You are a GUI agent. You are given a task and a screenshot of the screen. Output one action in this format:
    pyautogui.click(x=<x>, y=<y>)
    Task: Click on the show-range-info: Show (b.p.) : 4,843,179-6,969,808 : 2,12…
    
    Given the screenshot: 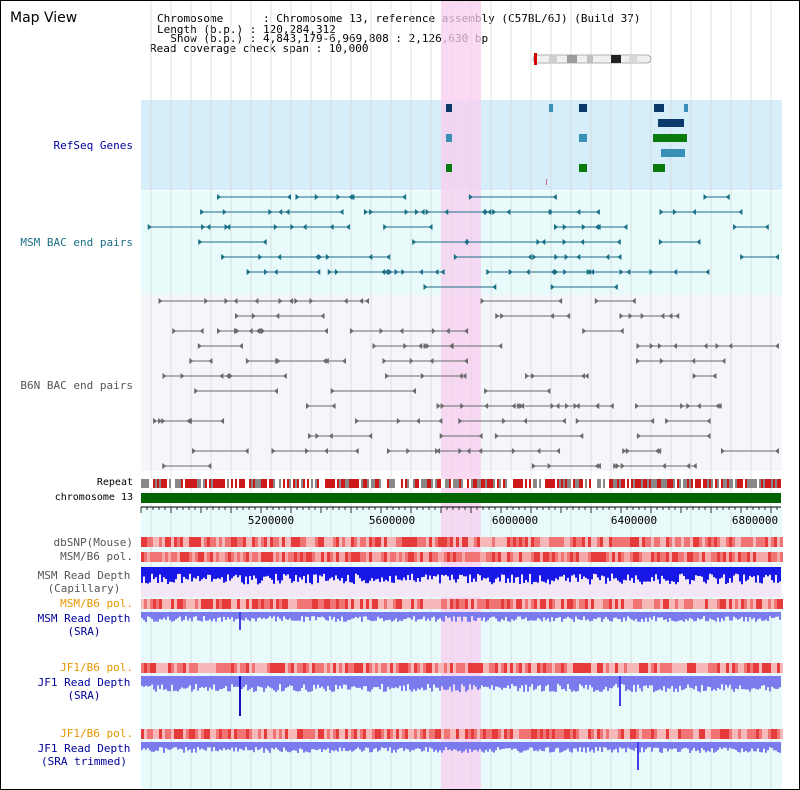 What is the action you would take?
    pyautogui.click(x=323, y=38)
    